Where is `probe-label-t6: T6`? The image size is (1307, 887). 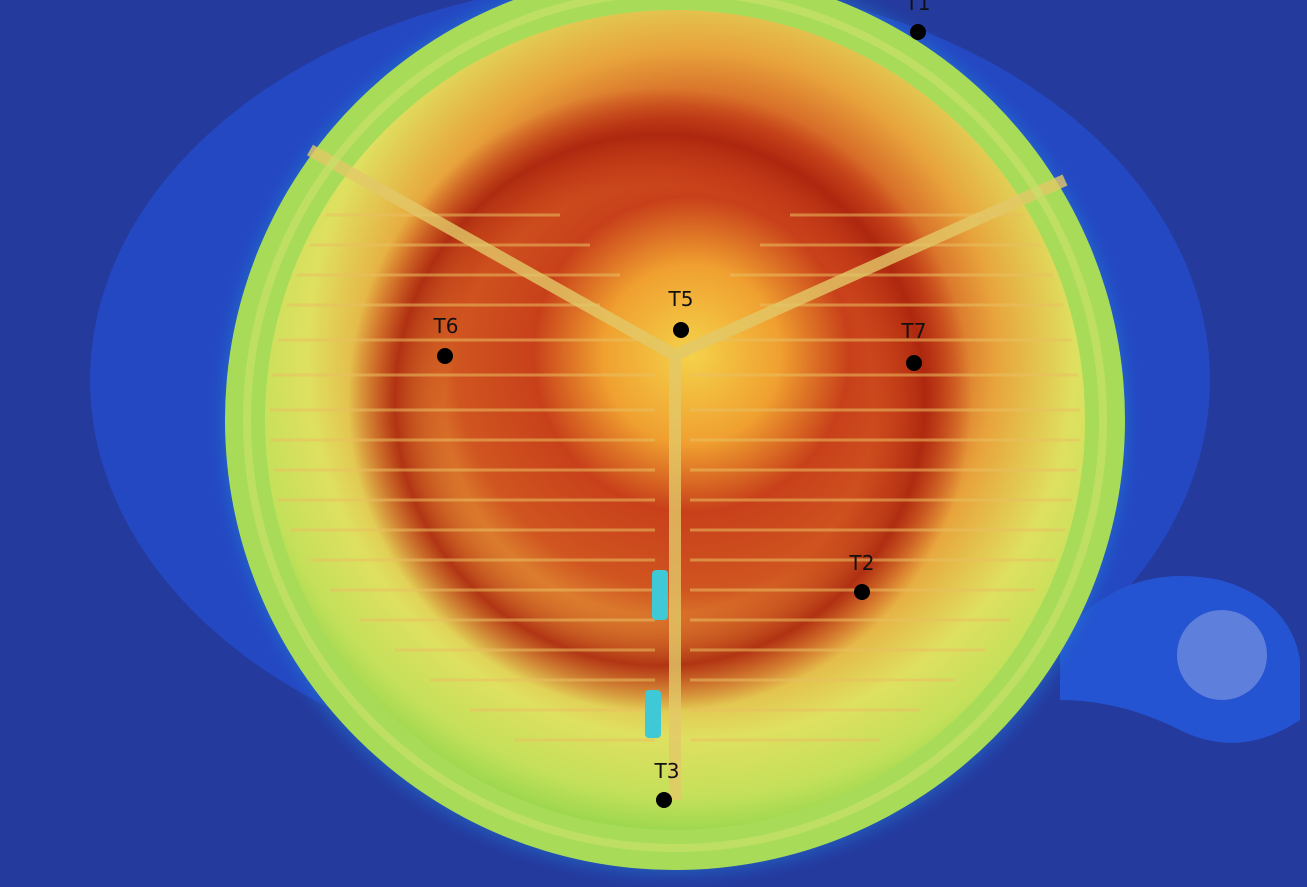
probe-label-t6: T6 is located at coordinates (446, 326).